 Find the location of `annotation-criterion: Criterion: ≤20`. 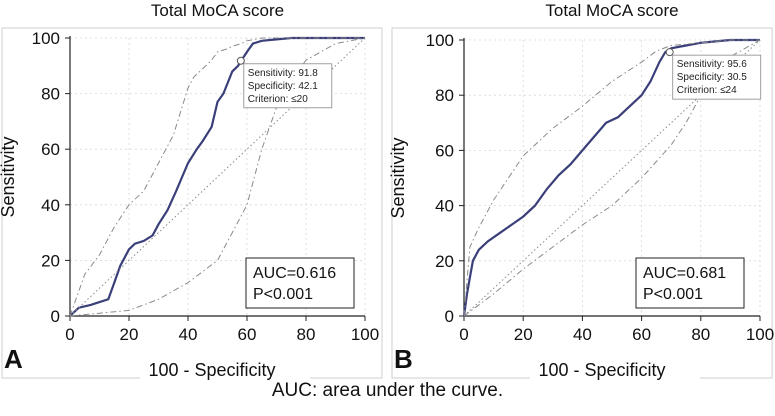

annotation-criterion: Criterion: ≤20 is located at coordinates (278, 99).